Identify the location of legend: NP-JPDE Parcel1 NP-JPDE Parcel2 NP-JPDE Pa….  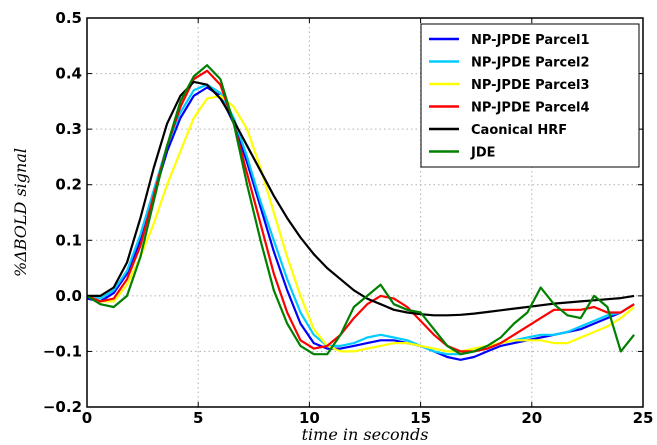
(530, 95).